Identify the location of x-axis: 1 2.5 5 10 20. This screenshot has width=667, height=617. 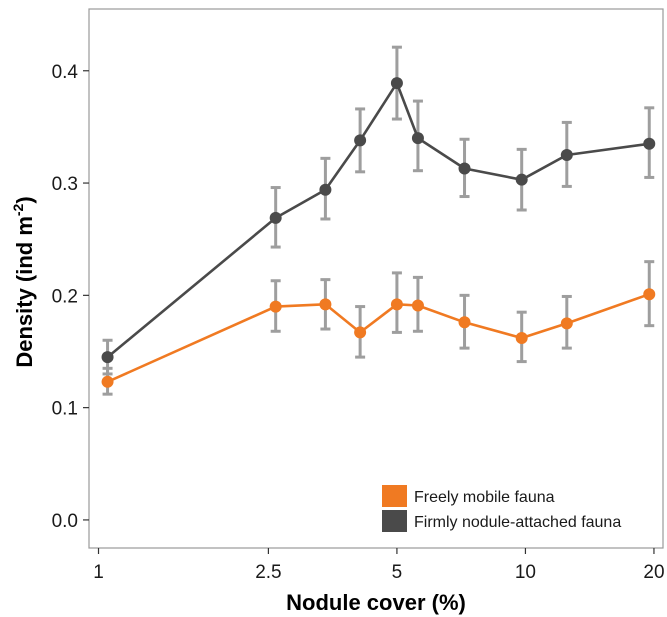
(379, 565).